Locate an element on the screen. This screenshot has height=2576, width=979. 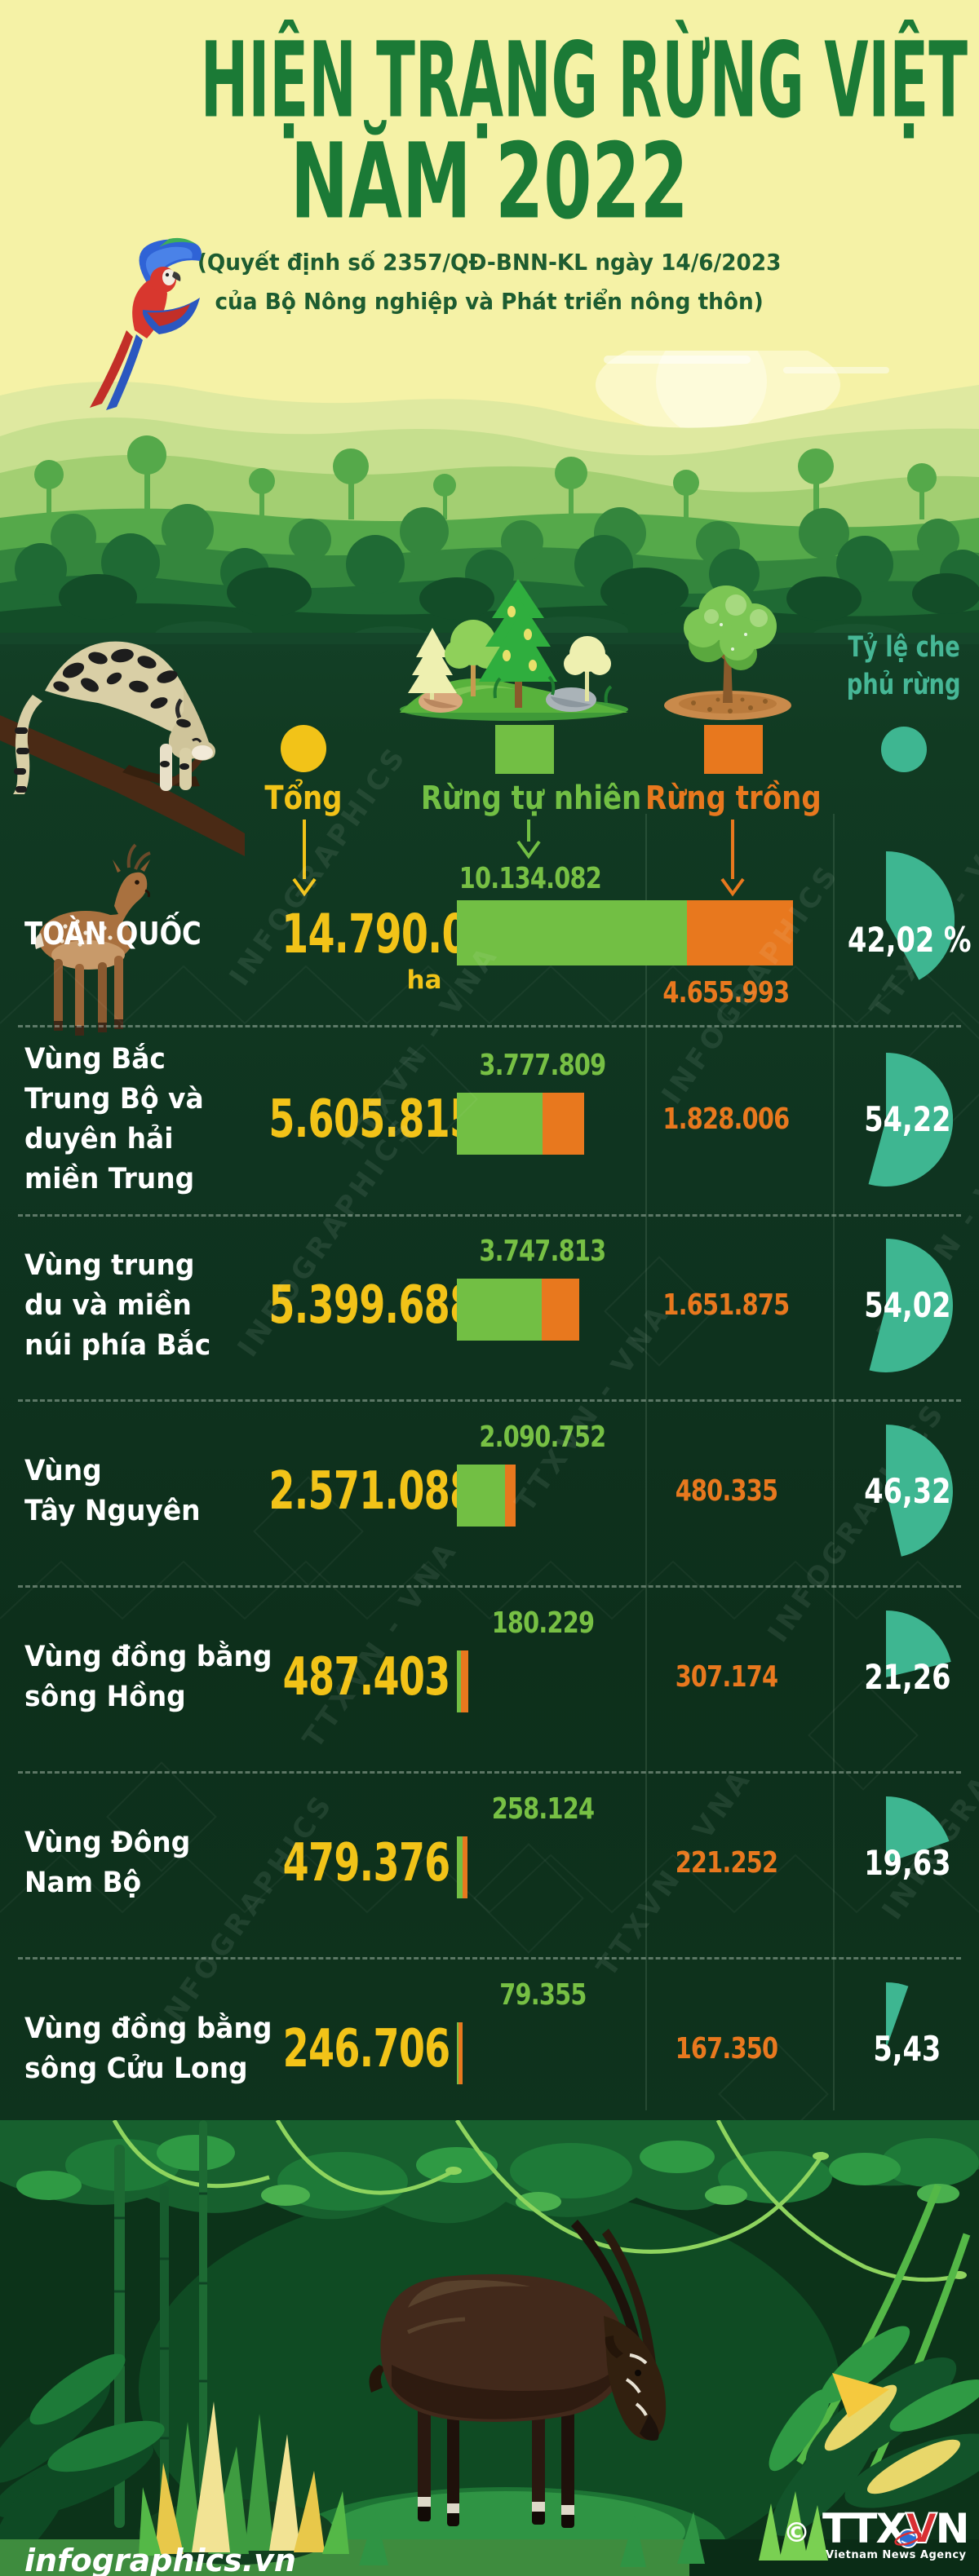
region-name: Vùng Đông Nam Bộ is located at coordinates (112, 1863).